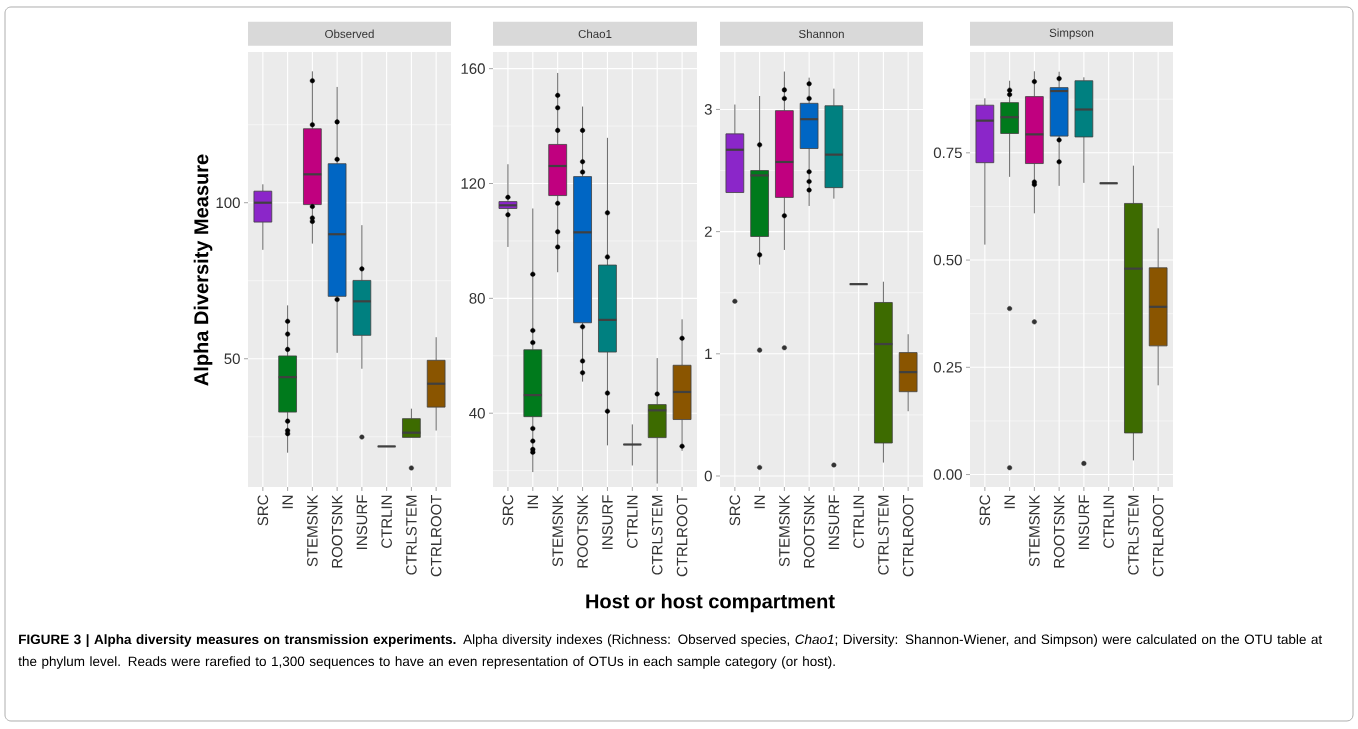 Image resolution: width=1358 pixels, height=729 pixels. What do you see at coordinates (947, 260) in the screenshot?
I see `y-tick-label: 0.50` at bounding box center [947, 260].